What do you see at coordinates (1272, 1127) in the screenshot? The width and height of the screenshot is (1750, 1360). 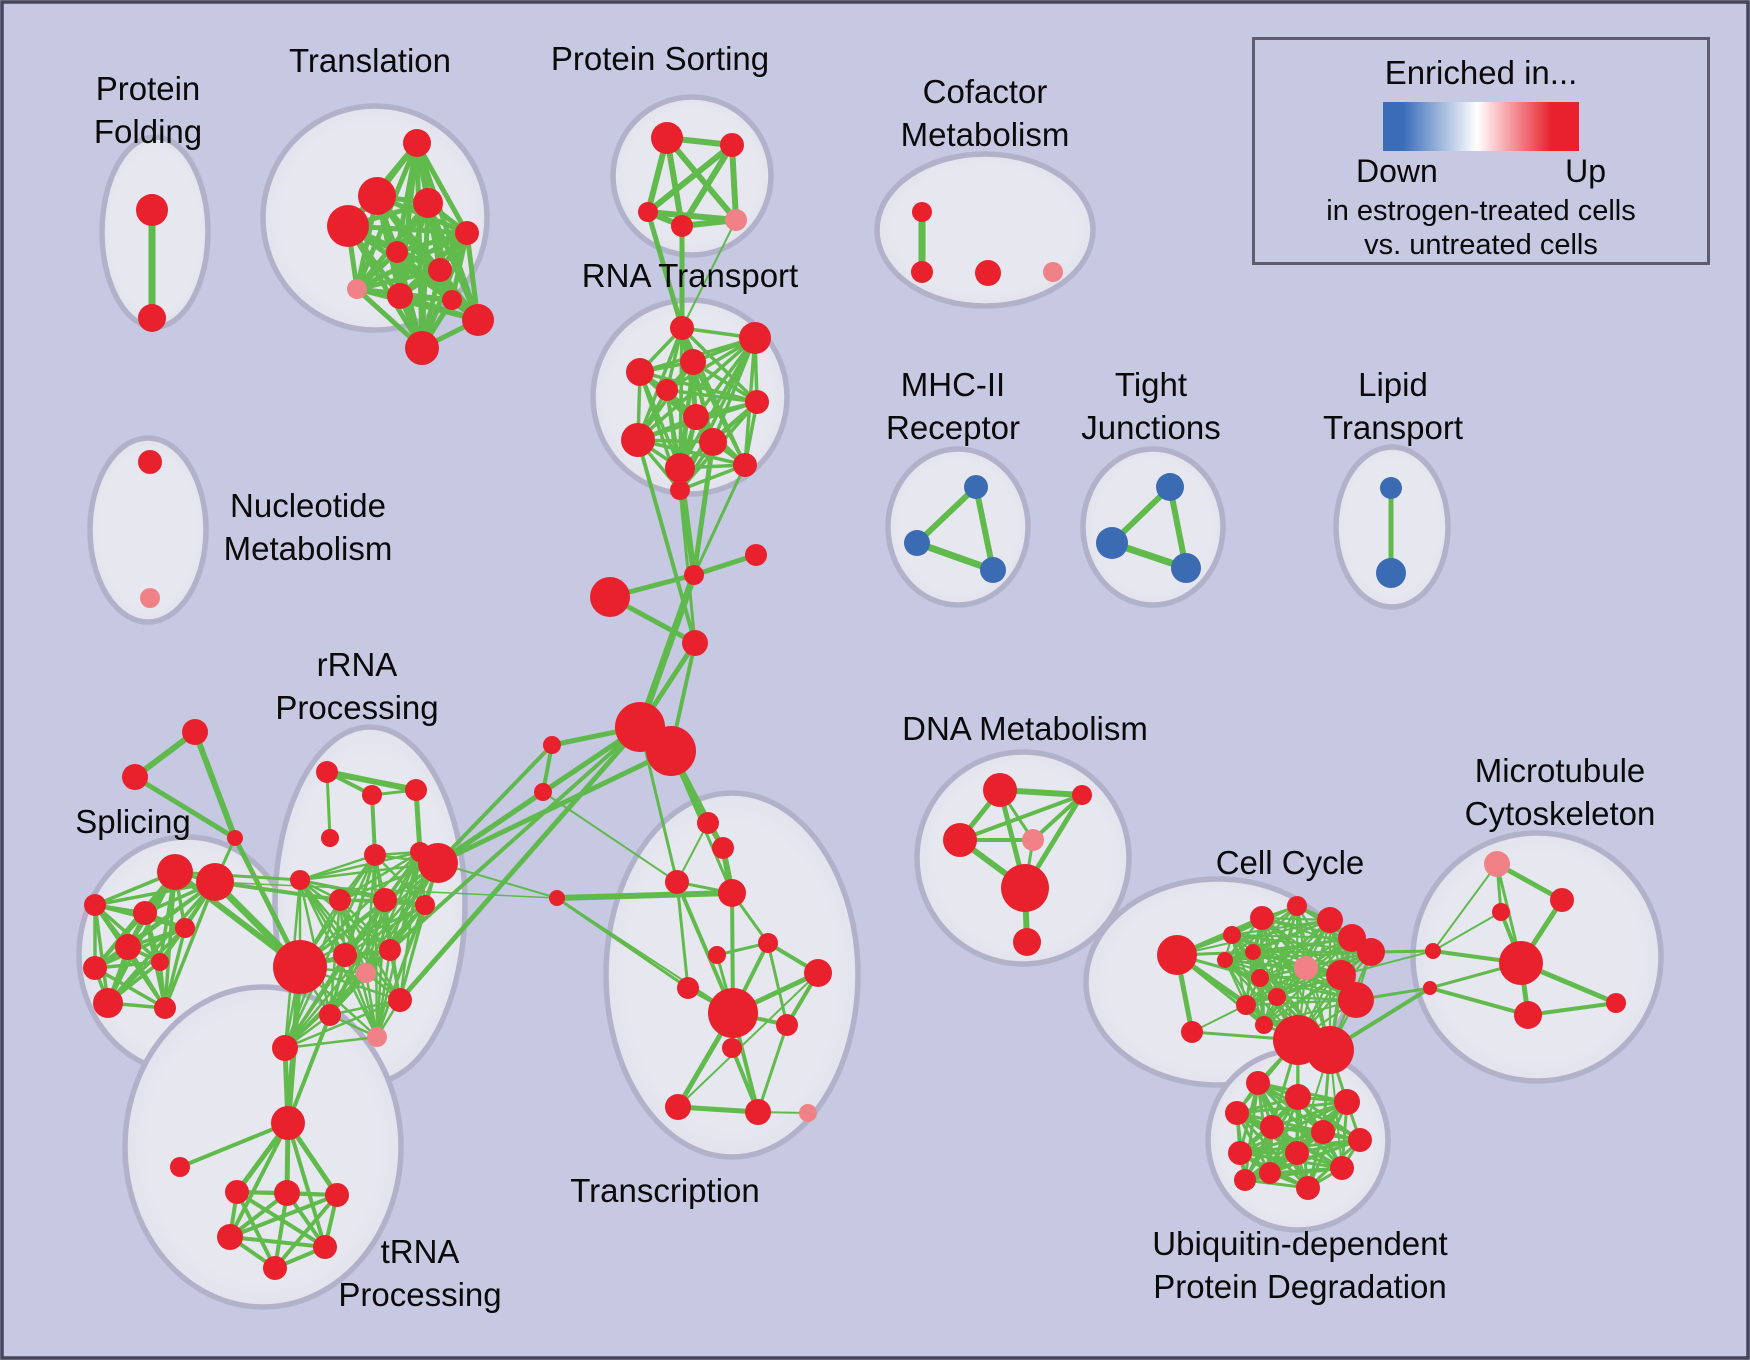 I see `network-node-u5` at bounding box center [1272, 1127].